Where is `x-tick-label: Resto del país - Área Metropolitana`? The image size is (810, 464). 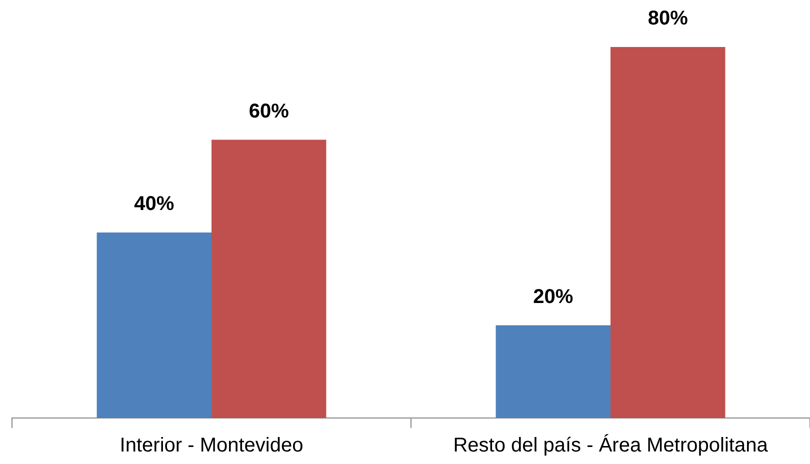 x-tick-label: Resto del país - Área Metropolitana is located at coordinates (611, 445).